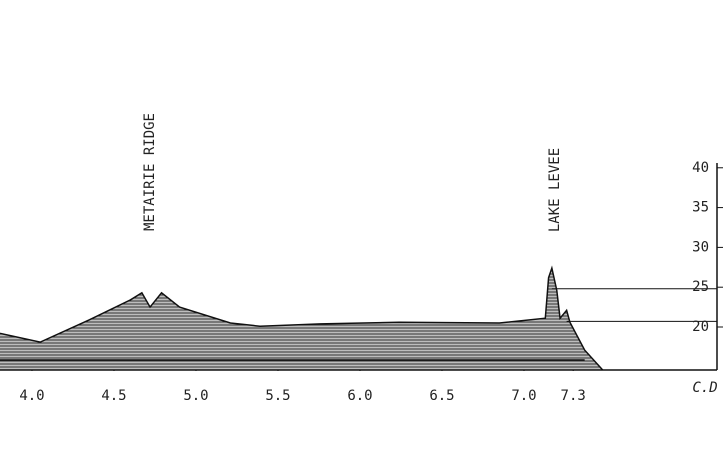  Describe the element at coordinates (277, 396) in the screenshot. I see `x-tick-label: 5.5` at that location.